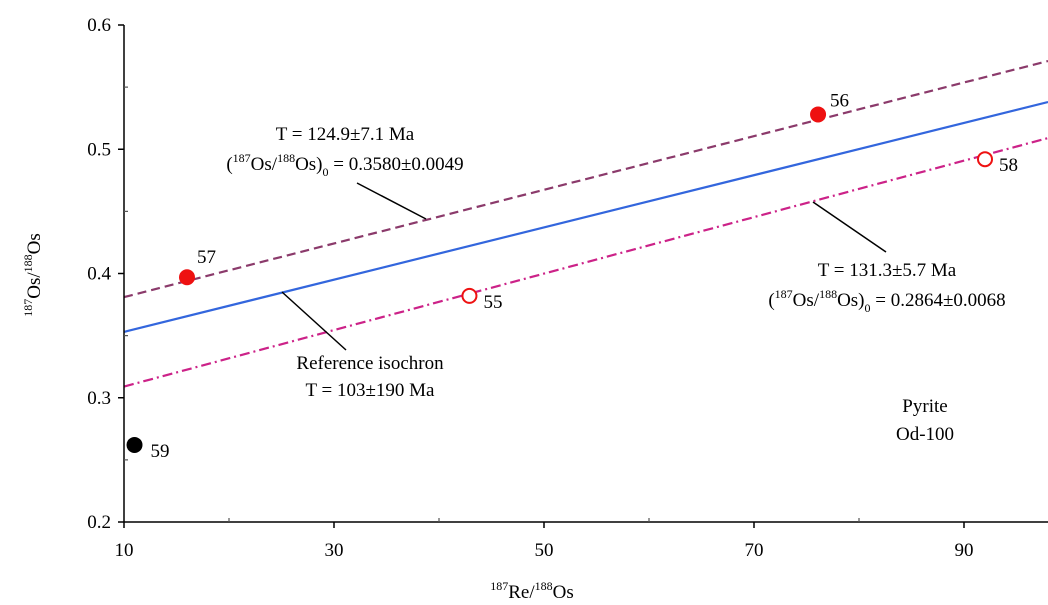 The width and height of the screenshot is (1048, 605). What do you see at coordinates (887, 270) in the screenshot?
I see `lower-age-label: T = 131.3±5.7 Ma` at bounding box center [887, 270].